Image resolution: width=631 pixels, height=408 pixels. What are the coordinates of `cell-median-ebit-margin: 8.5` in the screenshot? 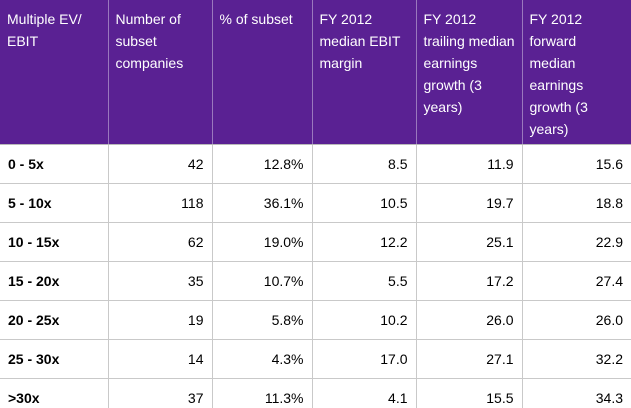 It's located at (364, 164).